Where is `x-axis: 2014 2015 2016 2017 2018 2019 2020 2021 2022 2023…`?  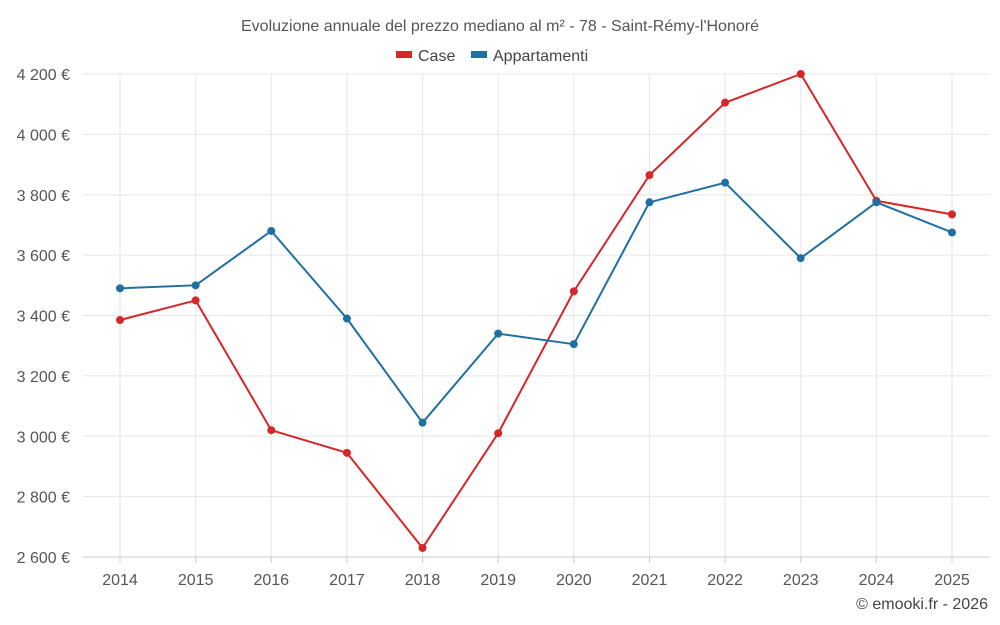
x-axis: 2014 2015 2016 2017 2018 2019 2020 2021 2022 2023… is located at coordinates (536, 572).